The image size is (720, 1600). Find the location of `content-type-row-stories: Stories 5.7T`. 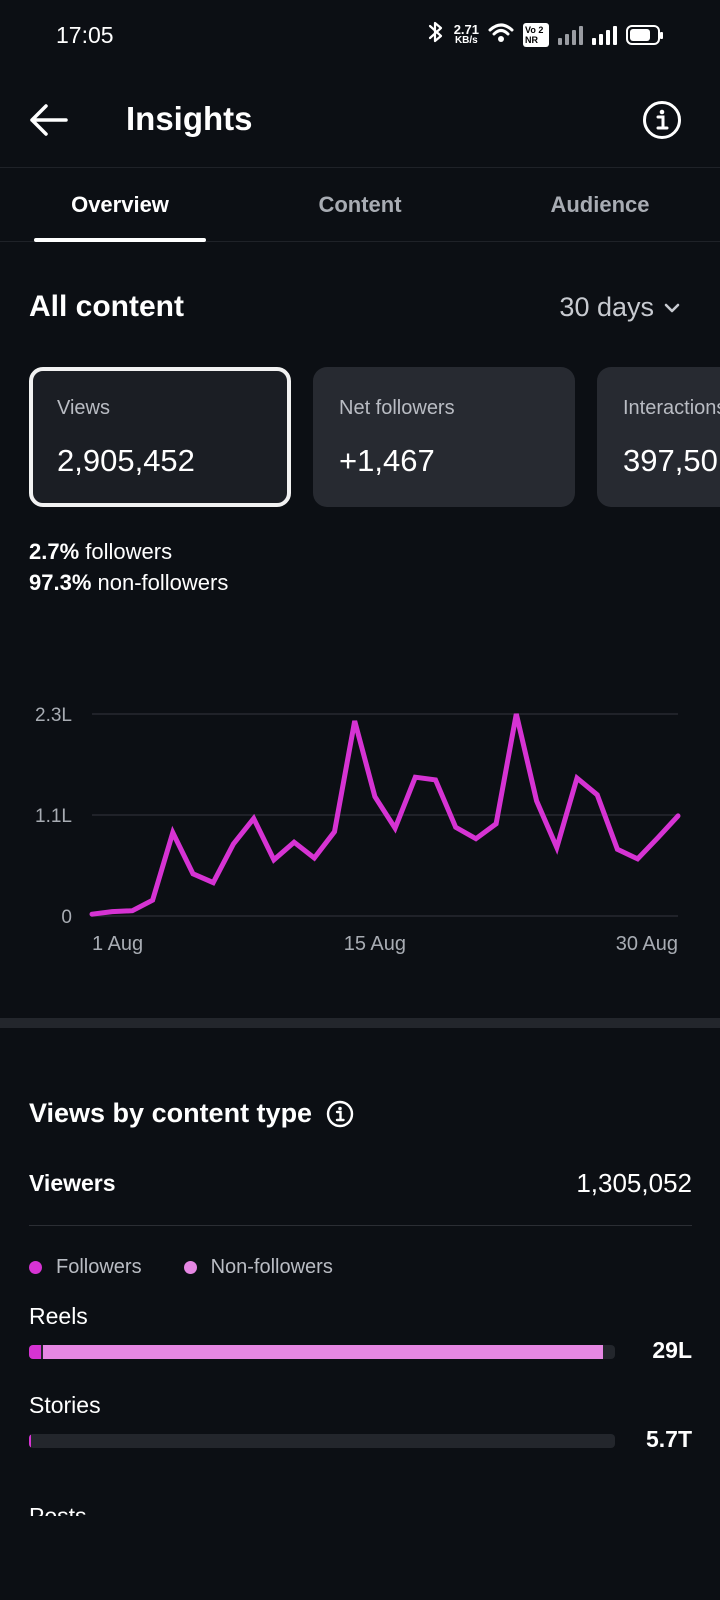

content-type-row-stories: Stories 5.7T is located at coordinates (360, 1427).